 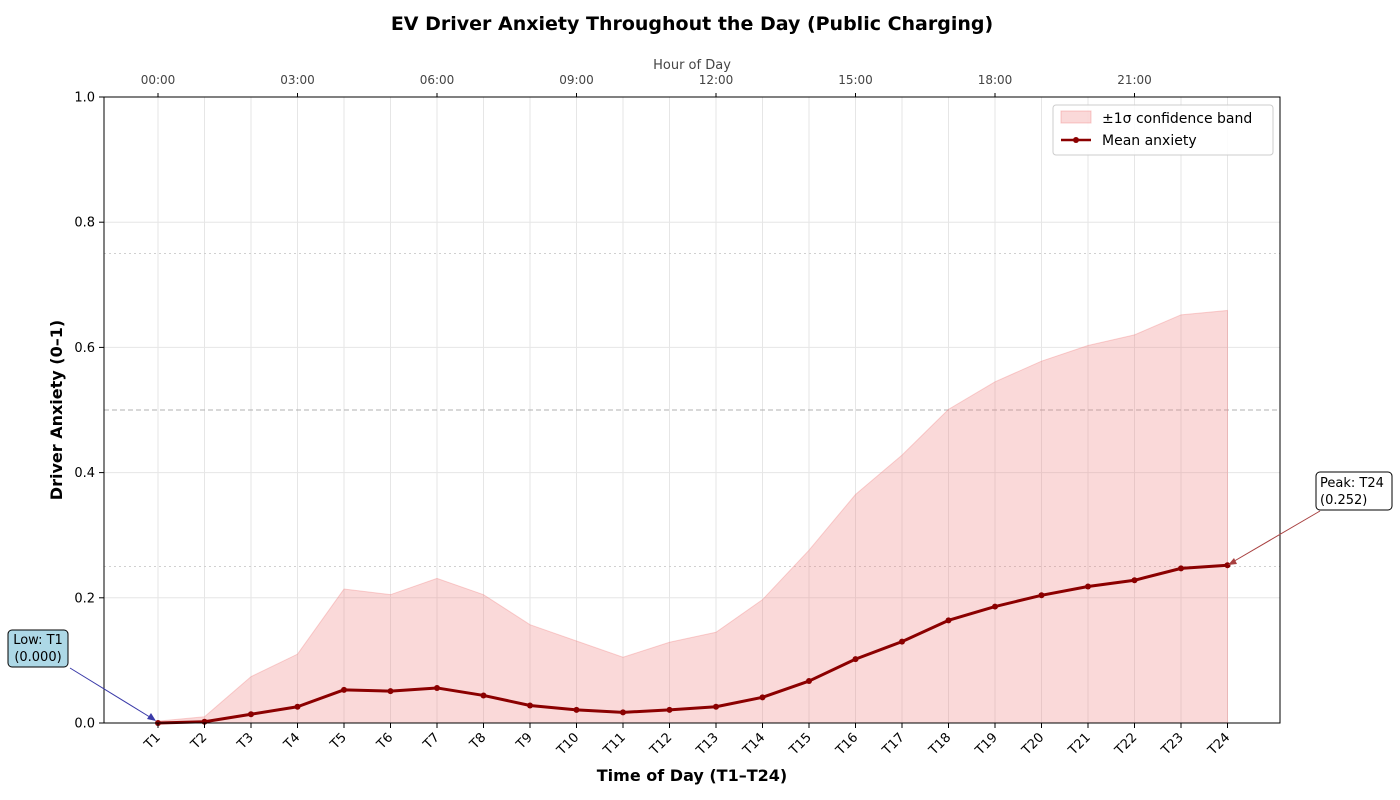 What do you see at coordinates (152, 741) in the screenshot?
I see `x-tick-label: T1` at bounding box center [152, 741].